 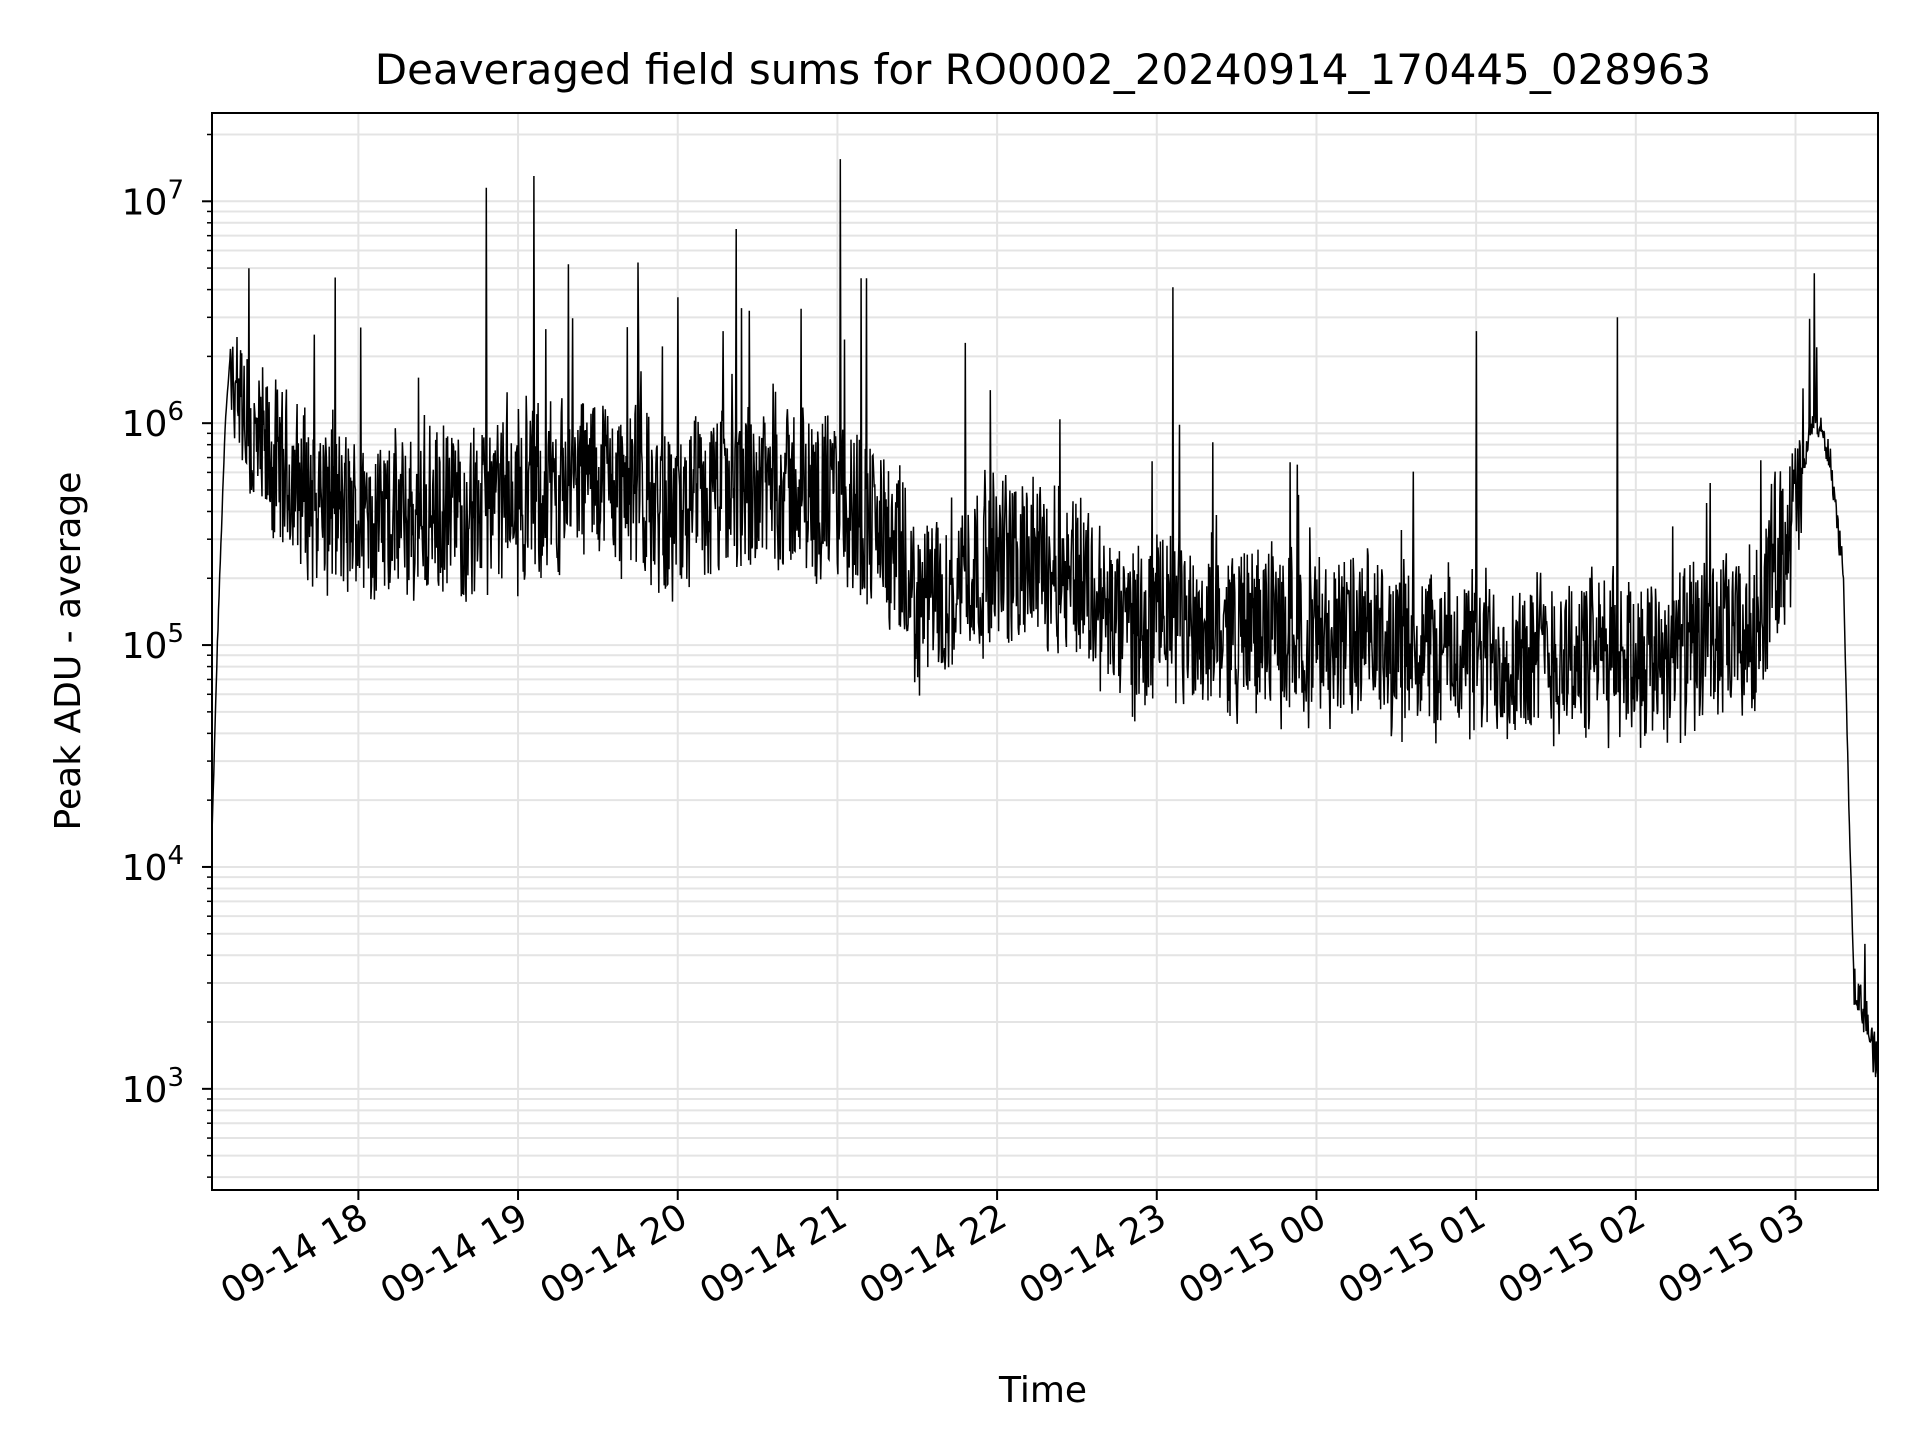 What do you see at coordinates (153, 421) in the screenshot?
I see `y-tick-label: 10⁶` at bounding box center [153, 421].